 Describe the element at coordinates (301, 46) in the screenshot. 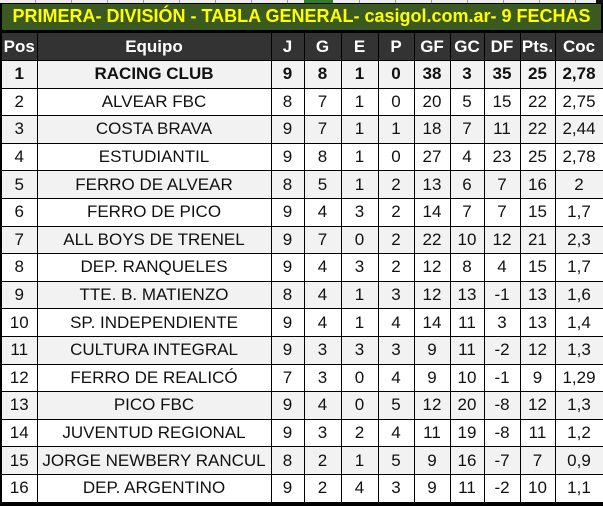

I see `table-header-row: Pos Equipo J G E P GF GC DF Pts. Coc` at that location.